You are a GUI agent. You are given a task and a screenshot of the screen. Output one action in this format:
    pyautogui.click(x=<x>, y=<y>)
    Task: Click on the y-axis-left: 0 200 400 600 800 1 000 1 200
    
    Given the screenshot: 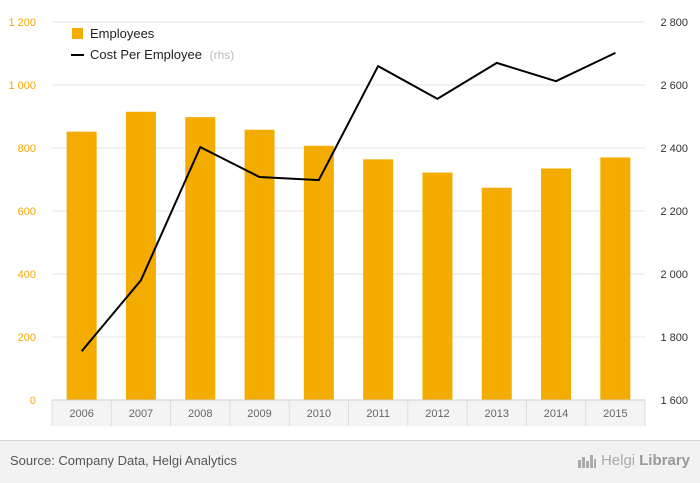 What is the action you would take?
    pyautogui.click(x=22, y=212)
    